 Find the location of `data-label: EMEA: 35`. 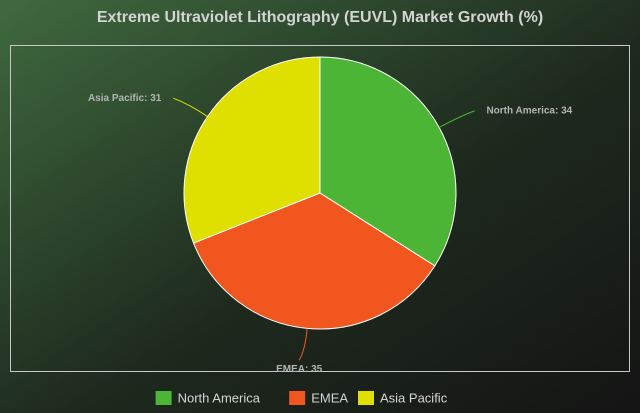

data-label: EMEA: 35 is located at coordinates (299, 369).